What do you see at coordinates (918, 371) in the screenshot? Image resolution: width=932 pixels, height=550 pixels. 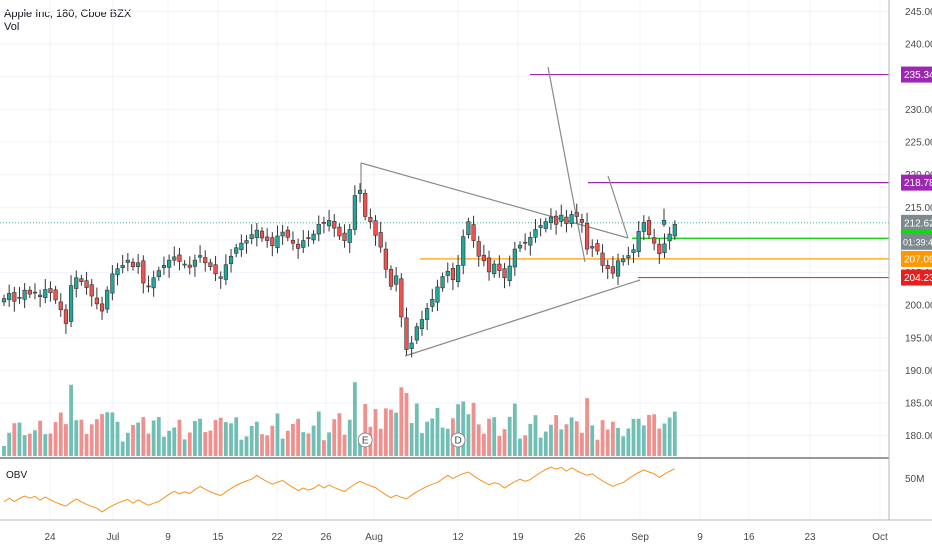 I see `price-tick-label: 190.00` at bounding box center [918, 371].